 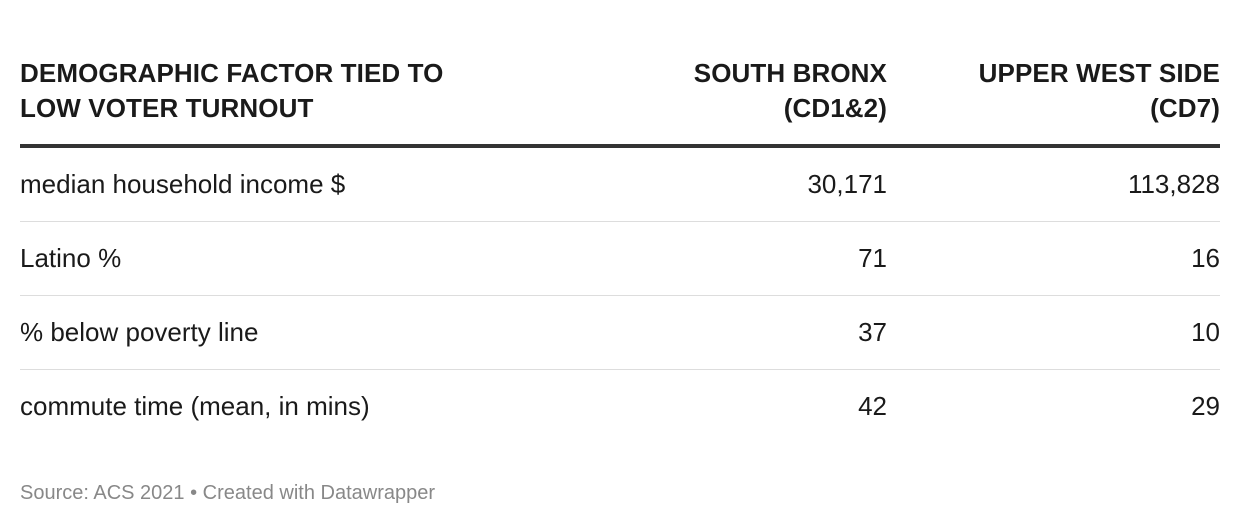 I want to click on cell-south-bronx: 30,171, so click(x=753, y=184).